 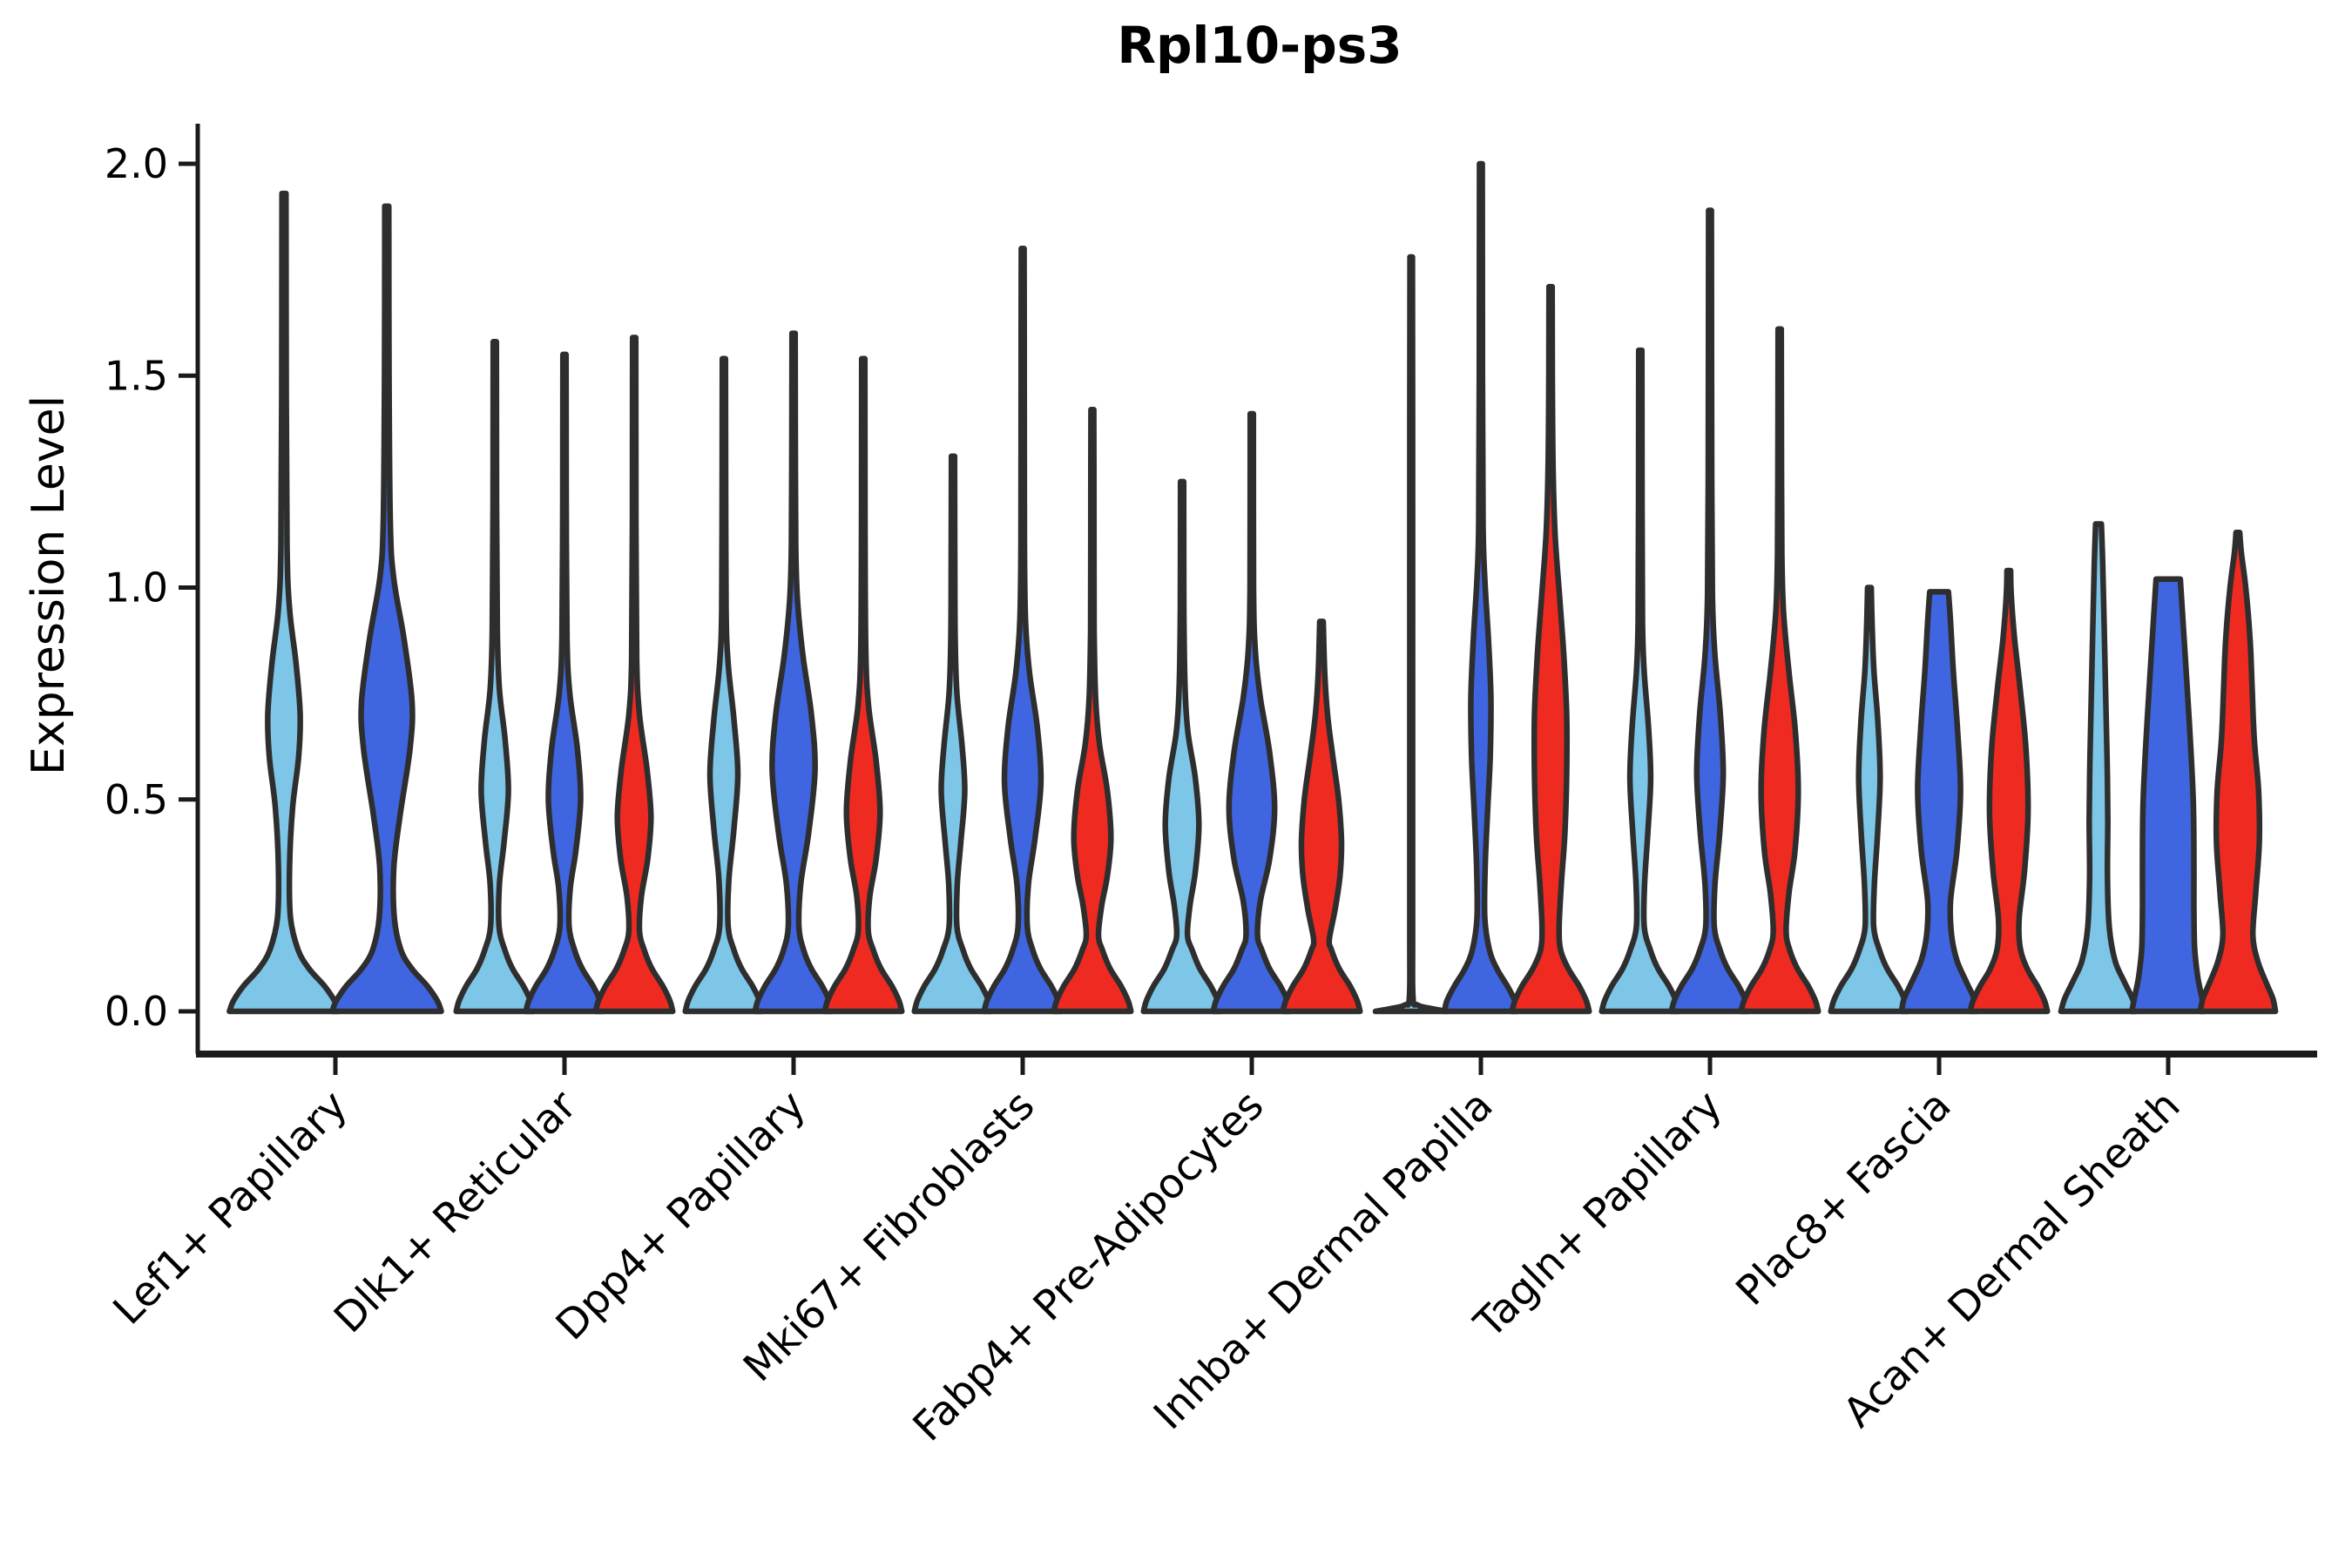 I want to click on chart-title: Rpl10-ps3, so click(x=1260, y=45).